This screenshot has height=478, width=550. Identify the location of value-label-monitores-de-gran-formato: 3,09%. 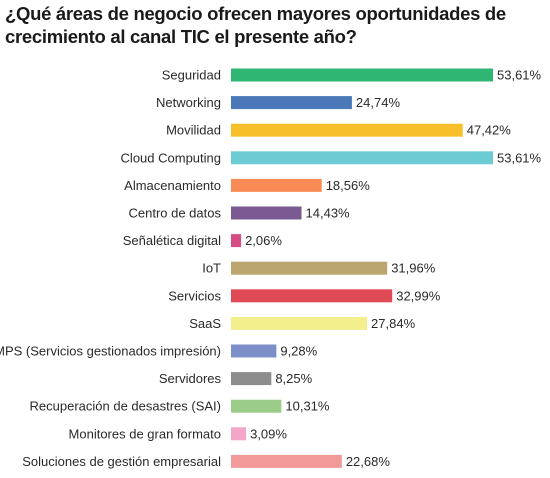
(268, 433).